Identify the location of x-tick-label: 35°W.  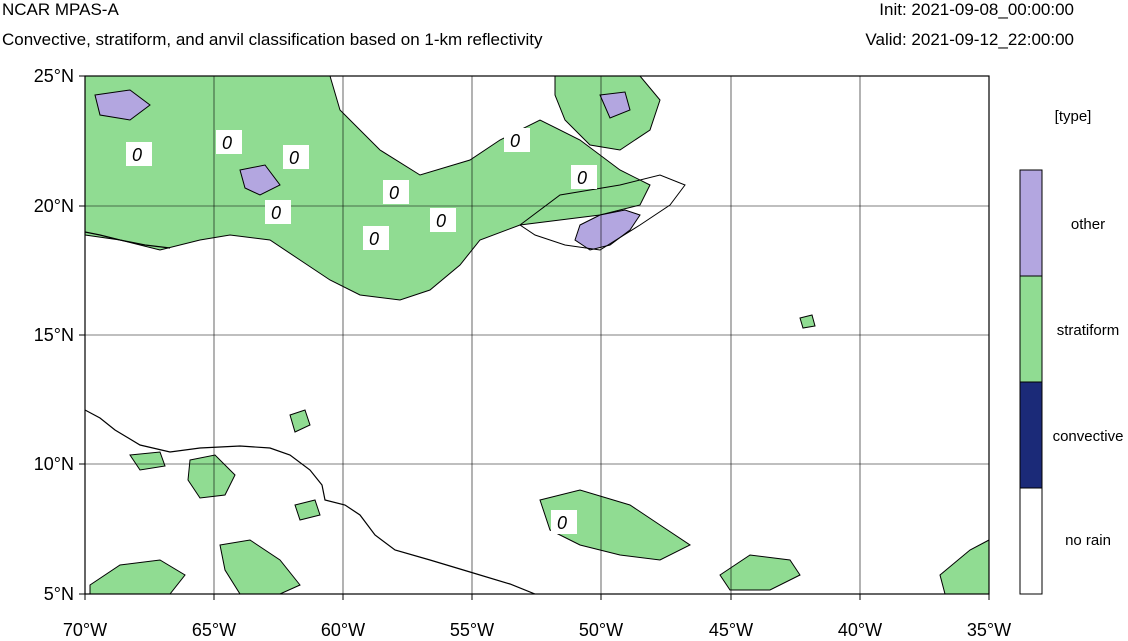
(989, 630).